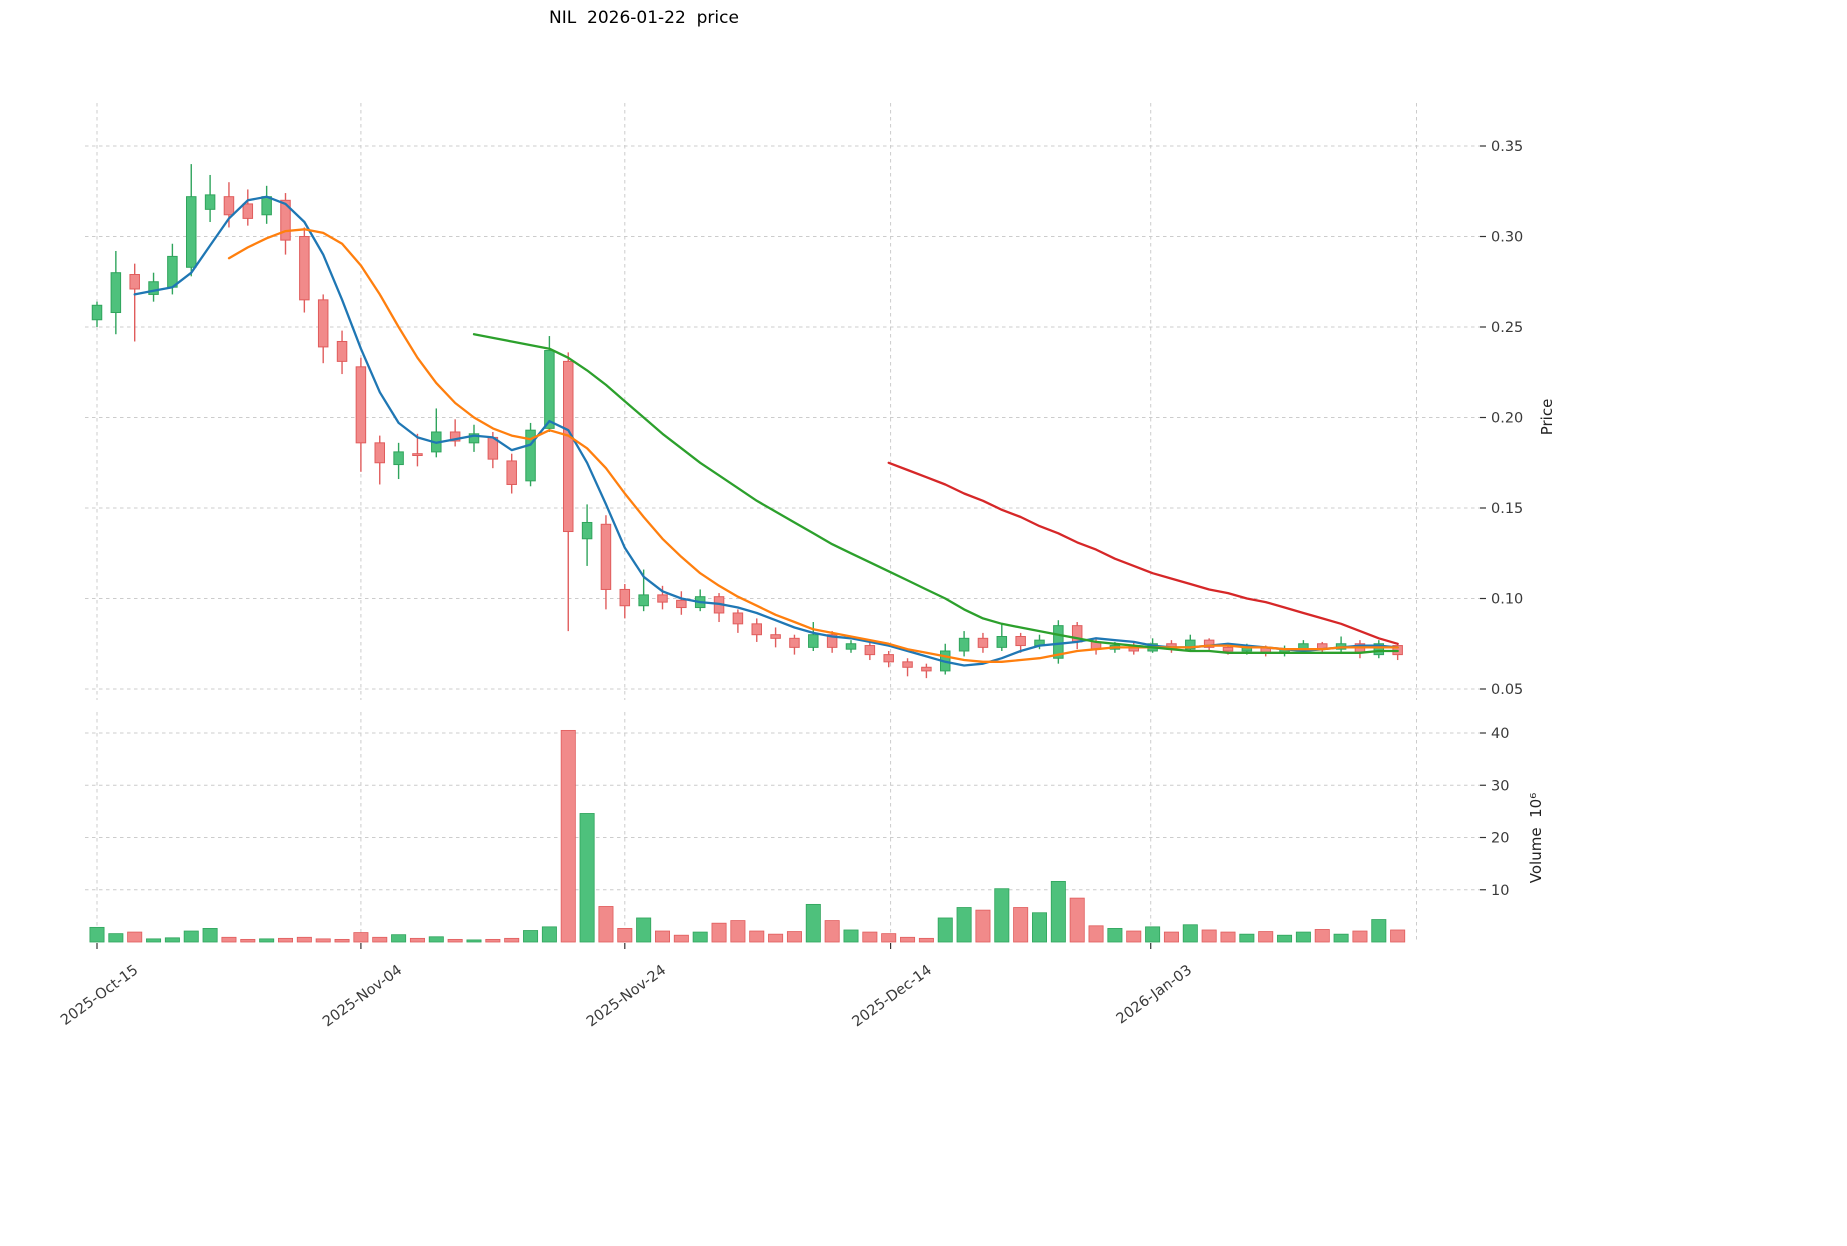 This screenshot has width=1847, height=1246. What do you see at coordinates (1547, 417) in the screenshot?
I see `price-axis-label: Price` at bounding box center [1547, 417].